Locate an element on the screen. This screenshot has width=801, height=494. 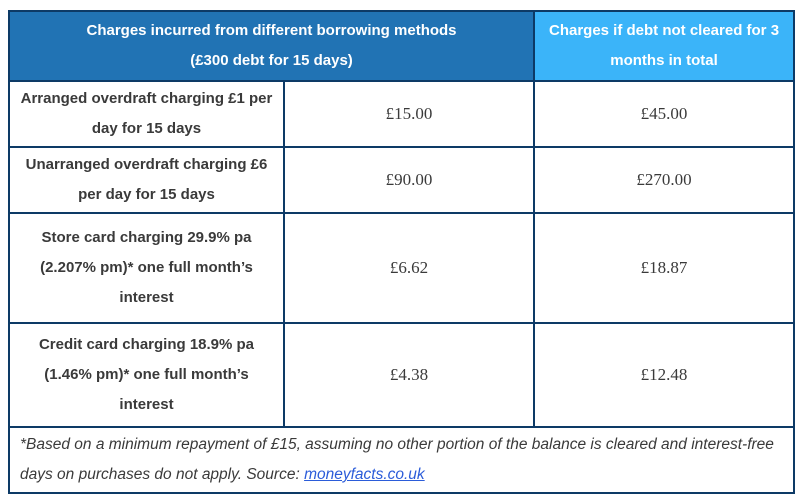
charge-3-months-value: £18.87 is located at coordinates (664, 268).